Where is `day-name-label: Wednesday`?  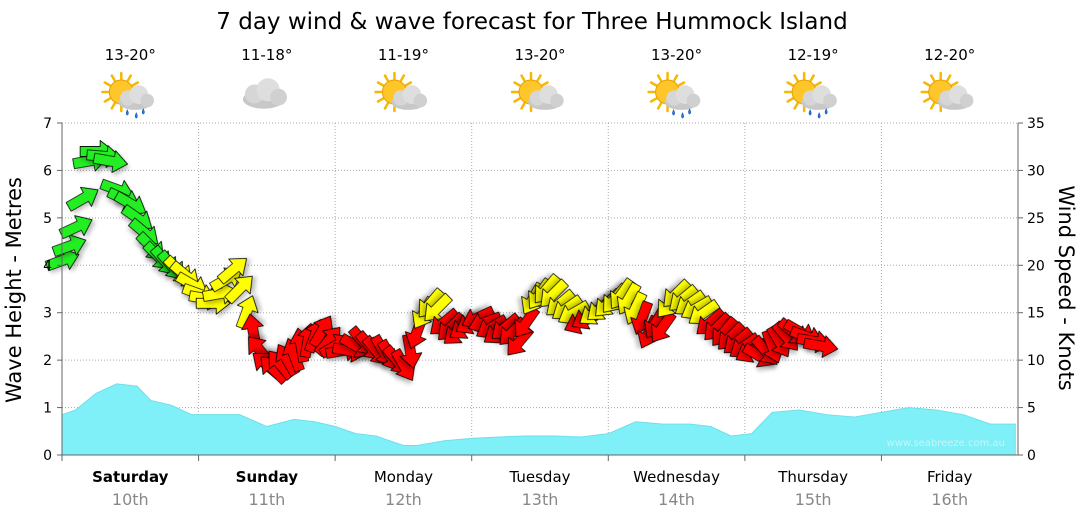
day-name-label: Wednesday is located at coordinates (676, 477).